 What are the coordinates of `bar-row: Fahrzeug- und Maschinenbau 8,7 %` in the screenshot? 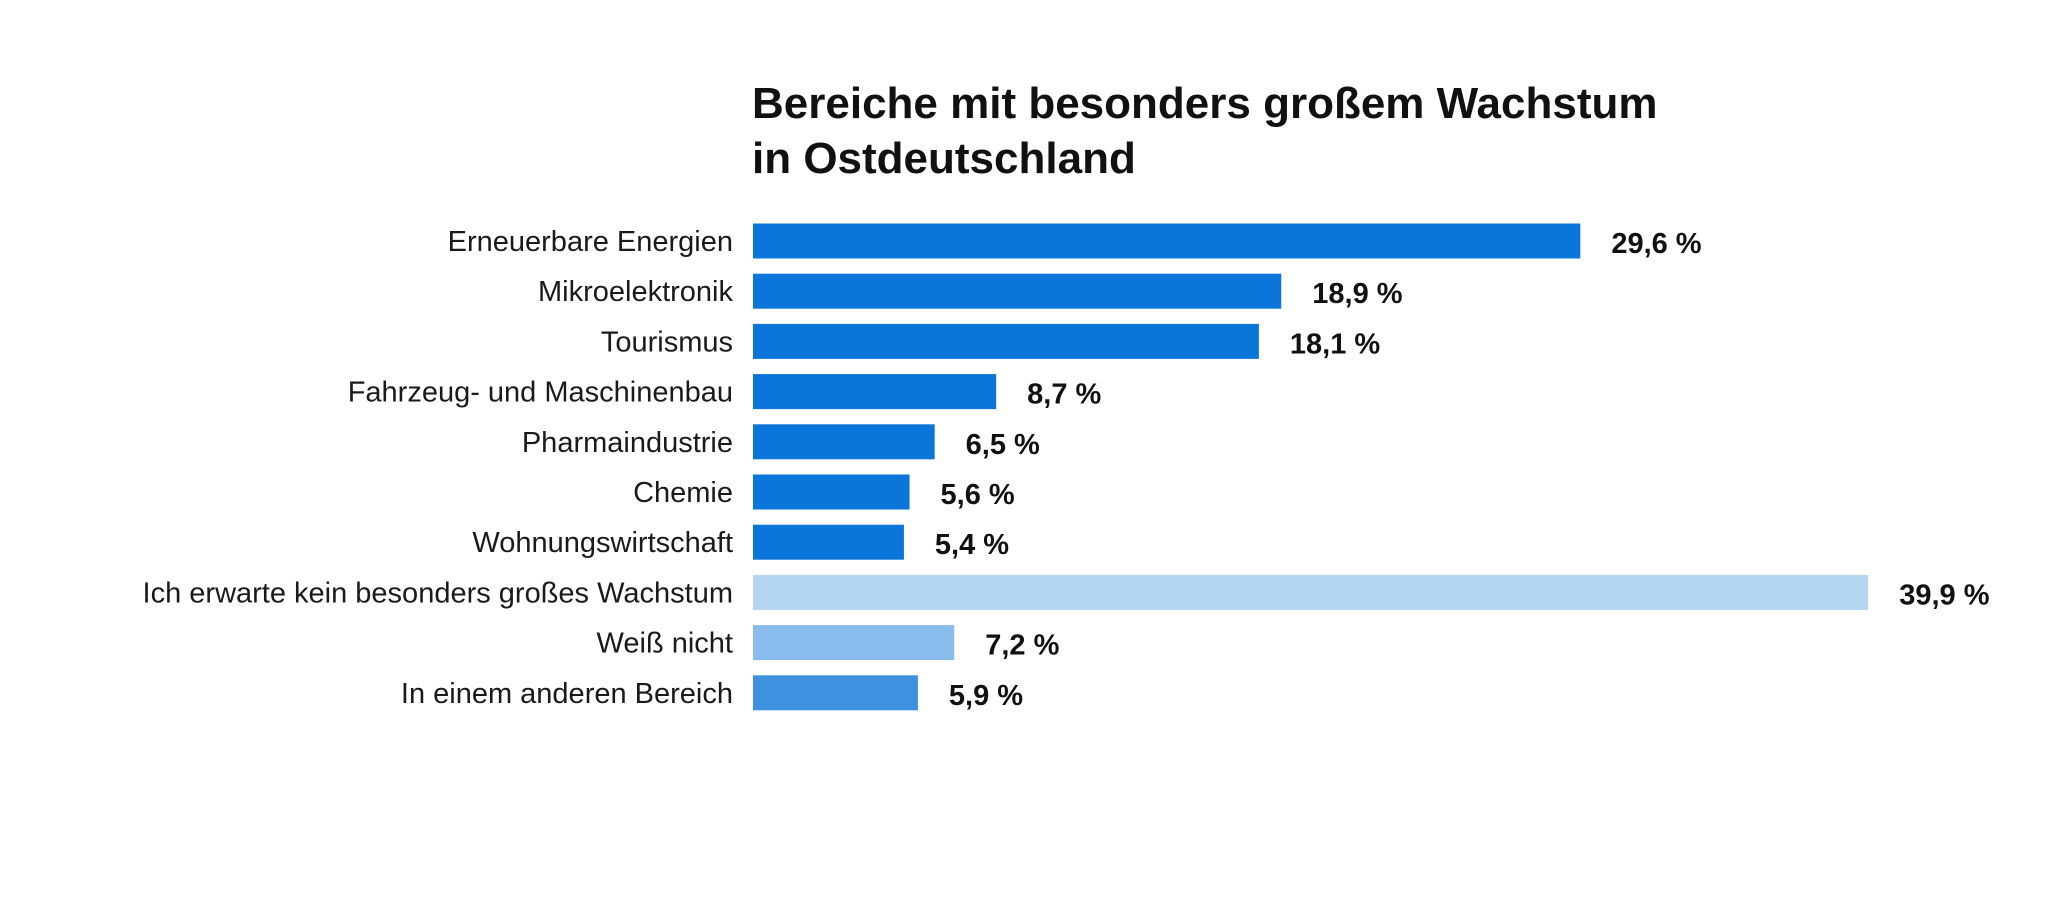 It's located at (725, 392).